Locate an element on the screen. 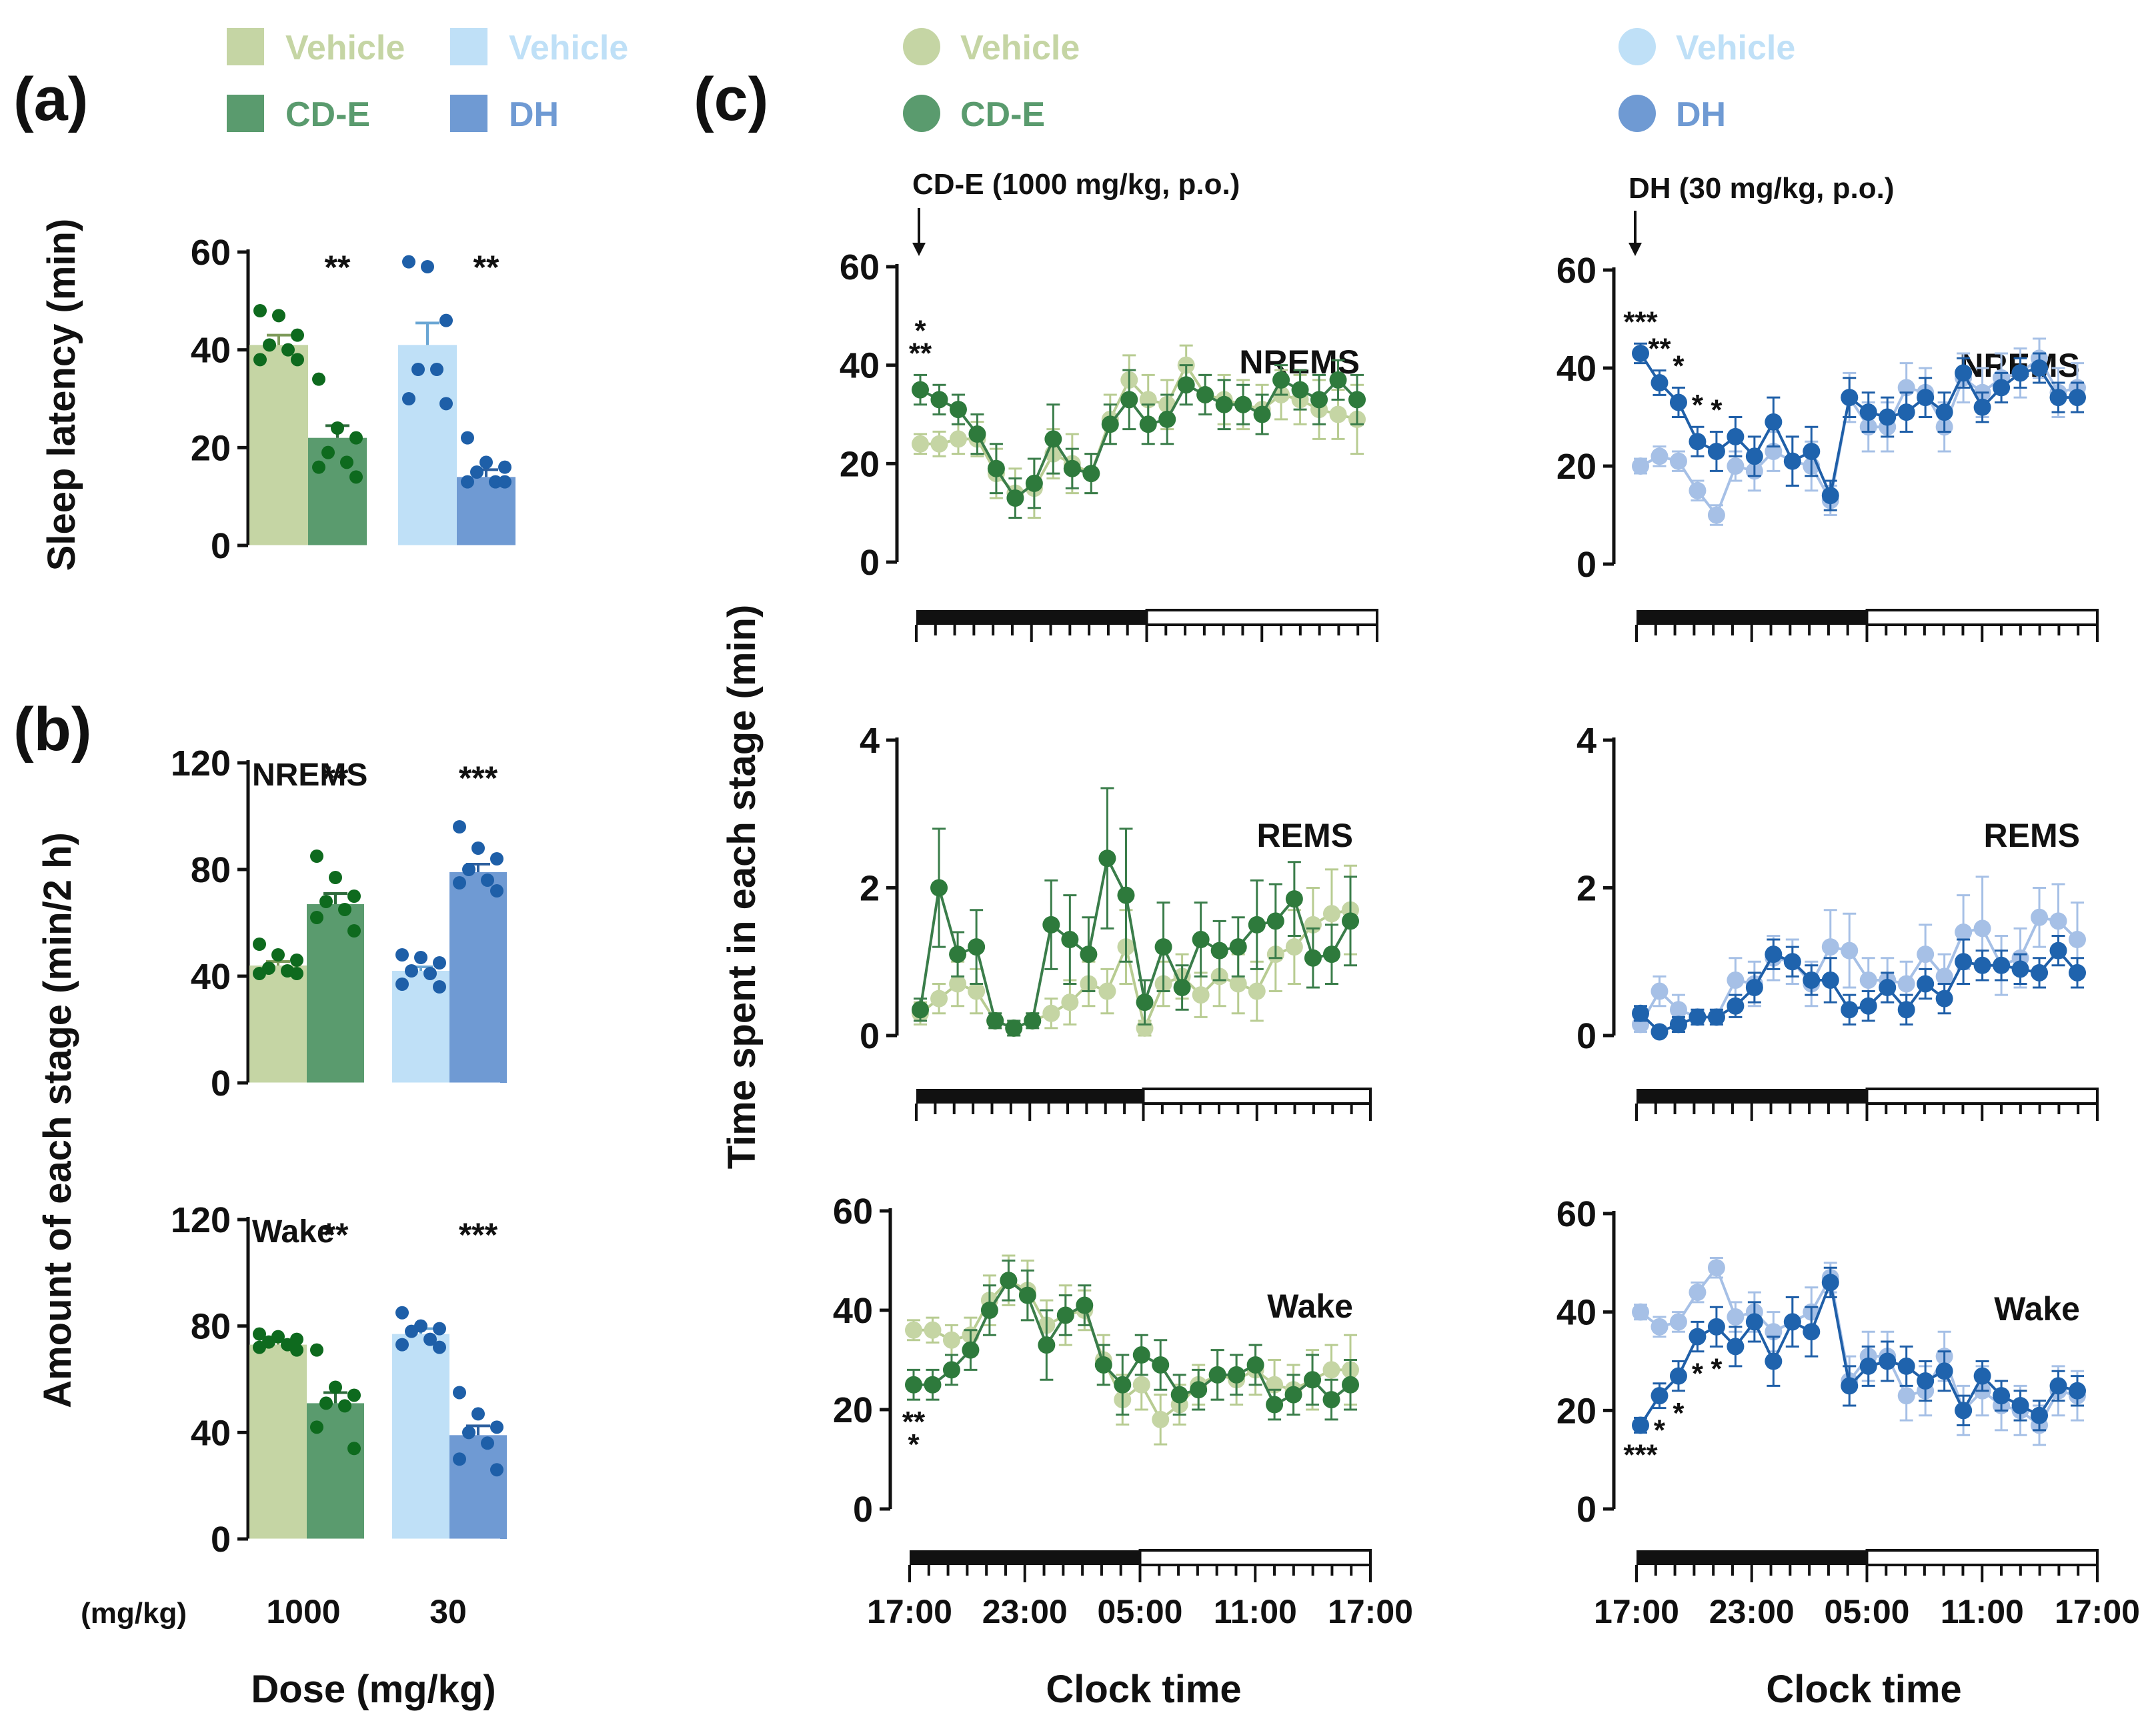  y-tick-label-c-ce-rems: 2 is located at coordinates (870, 889).